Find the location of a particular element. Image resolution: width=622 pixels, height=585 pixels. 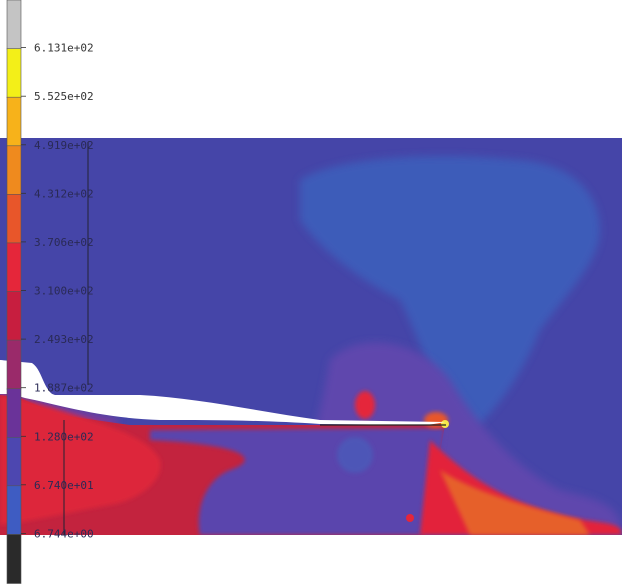

red-hot-zone is located at coordinates (80, 460).